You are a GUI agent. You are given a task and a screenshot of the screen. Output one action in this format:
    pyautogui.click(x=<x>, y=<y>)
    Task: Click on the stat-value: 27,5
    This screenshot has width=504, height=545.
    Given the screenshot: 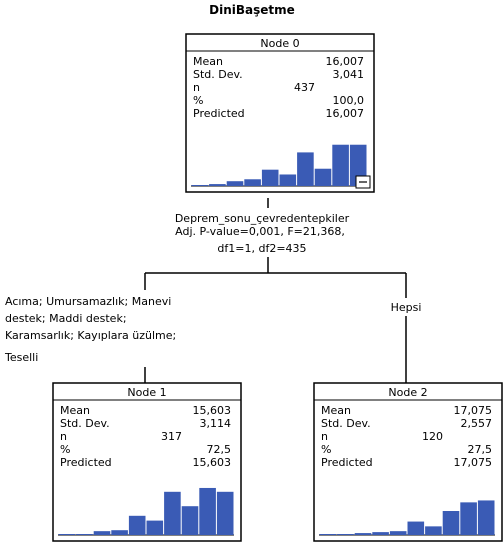 What is the action you would take?
    pyautogui.click(x=480, y=449)
    